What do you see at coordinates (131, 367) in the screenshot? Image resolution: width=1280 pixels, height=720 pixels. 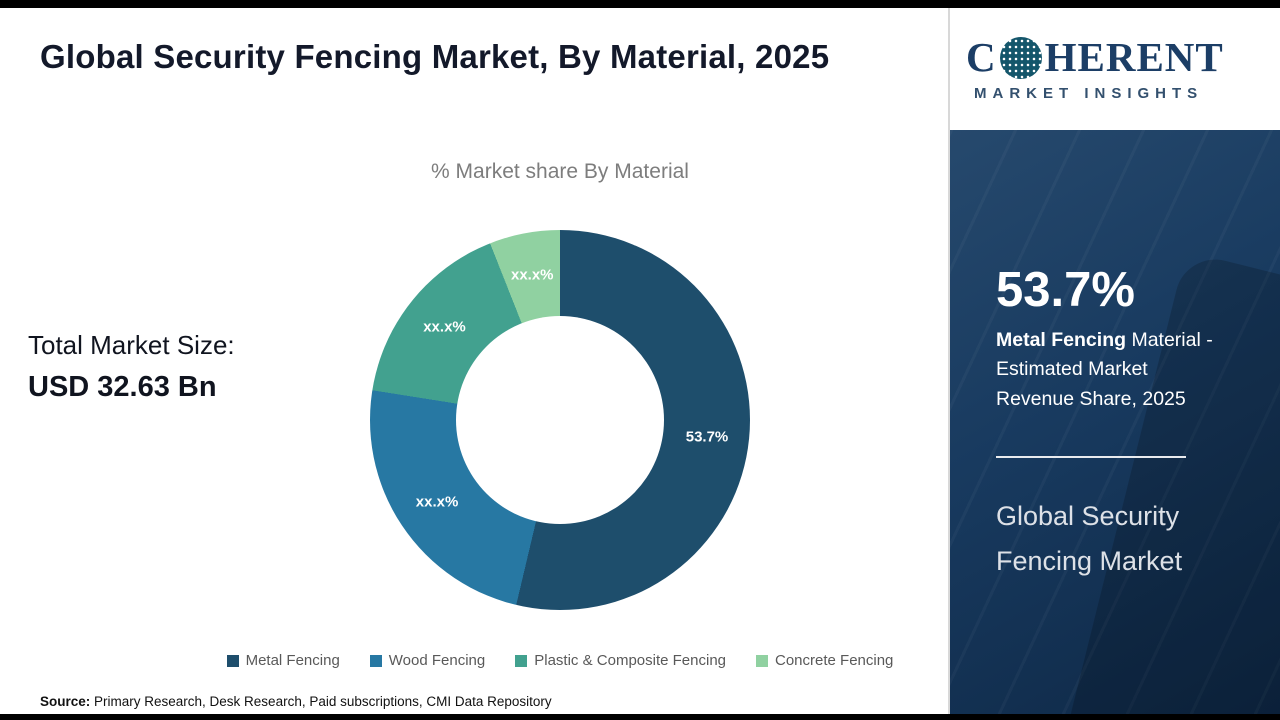 I see `total-market-size-block: Total Market Size: USD 32.63 Bn` at bounding box center [131, 367].